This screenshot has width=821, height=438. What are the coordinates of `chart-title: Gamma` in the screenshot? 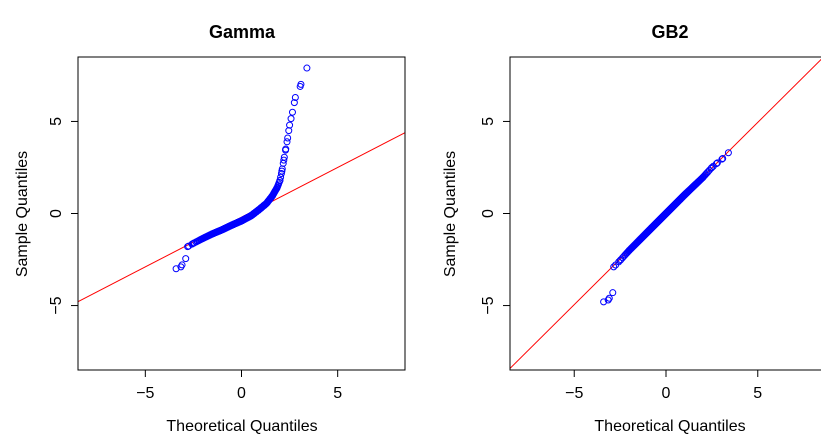 It's located at (242, 32).